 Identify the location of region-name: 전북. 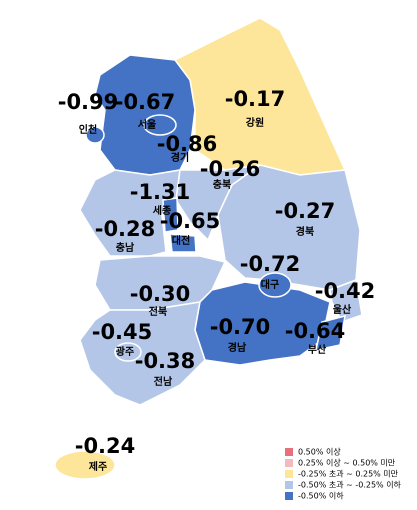
(158, 311).